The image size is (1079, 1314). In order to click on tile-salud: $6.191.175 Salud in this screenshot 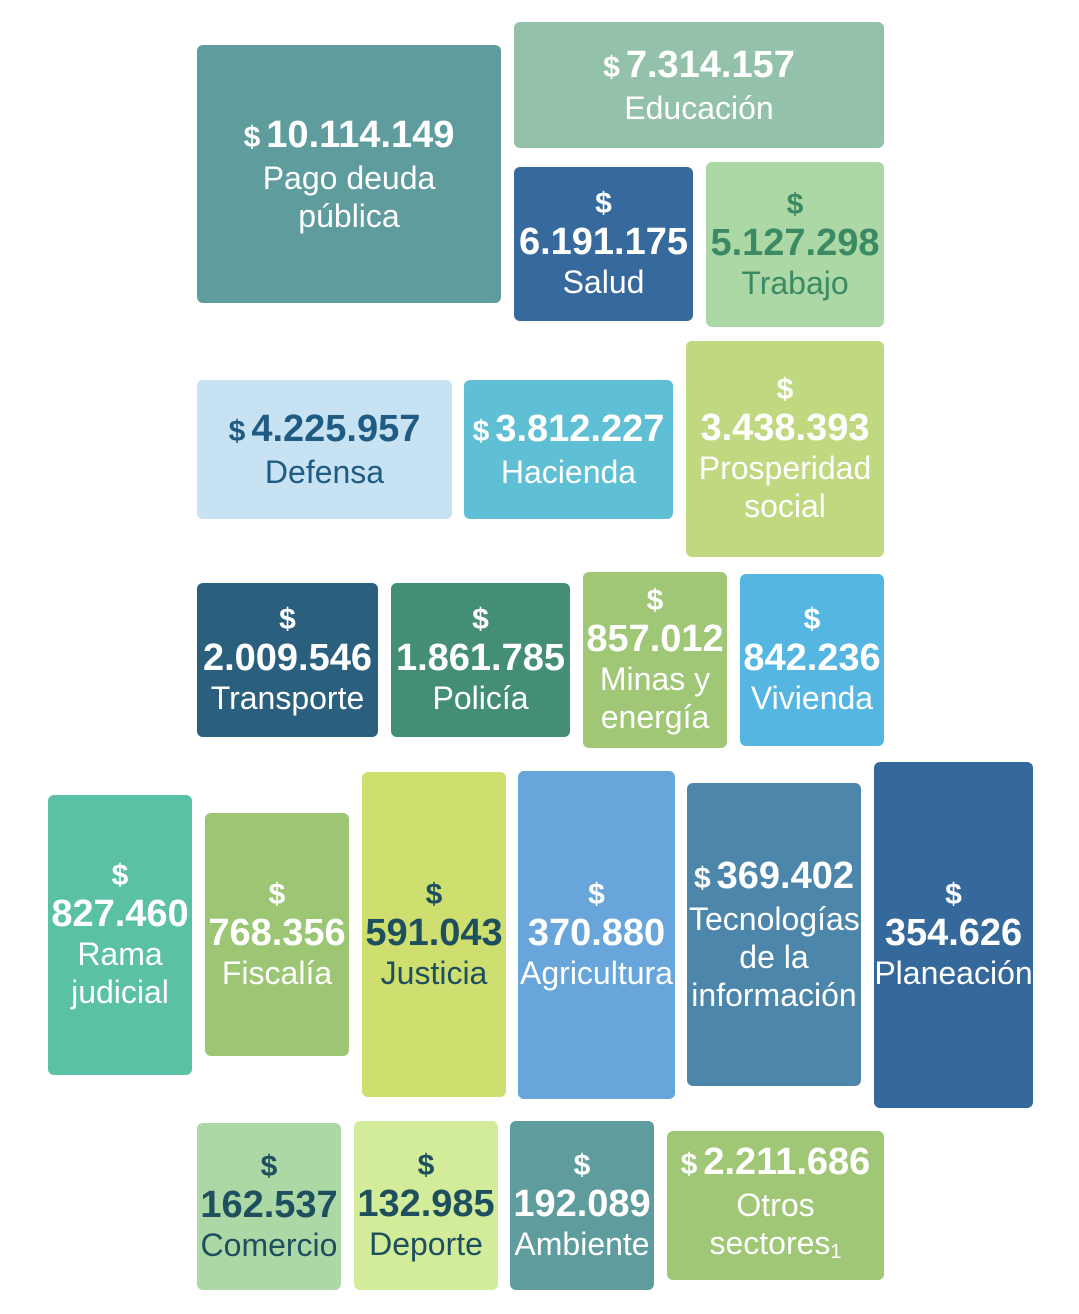, I will do `click(603, 244)`.